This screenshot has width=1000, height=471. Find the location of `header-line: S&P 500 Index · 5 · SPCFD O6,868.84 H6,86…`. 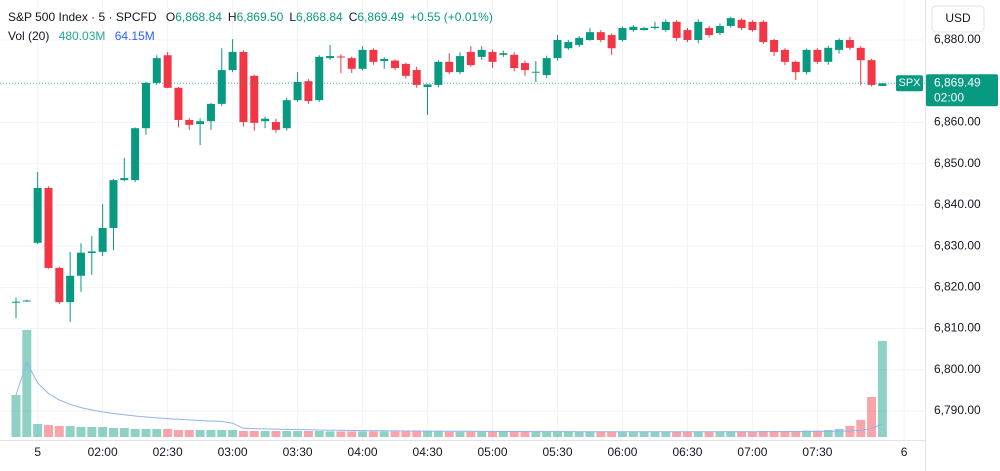

header-line: S&P 500 Index · 5 · SPCFD O6,868.84 H6,86… is located at coordinates (250, 17).